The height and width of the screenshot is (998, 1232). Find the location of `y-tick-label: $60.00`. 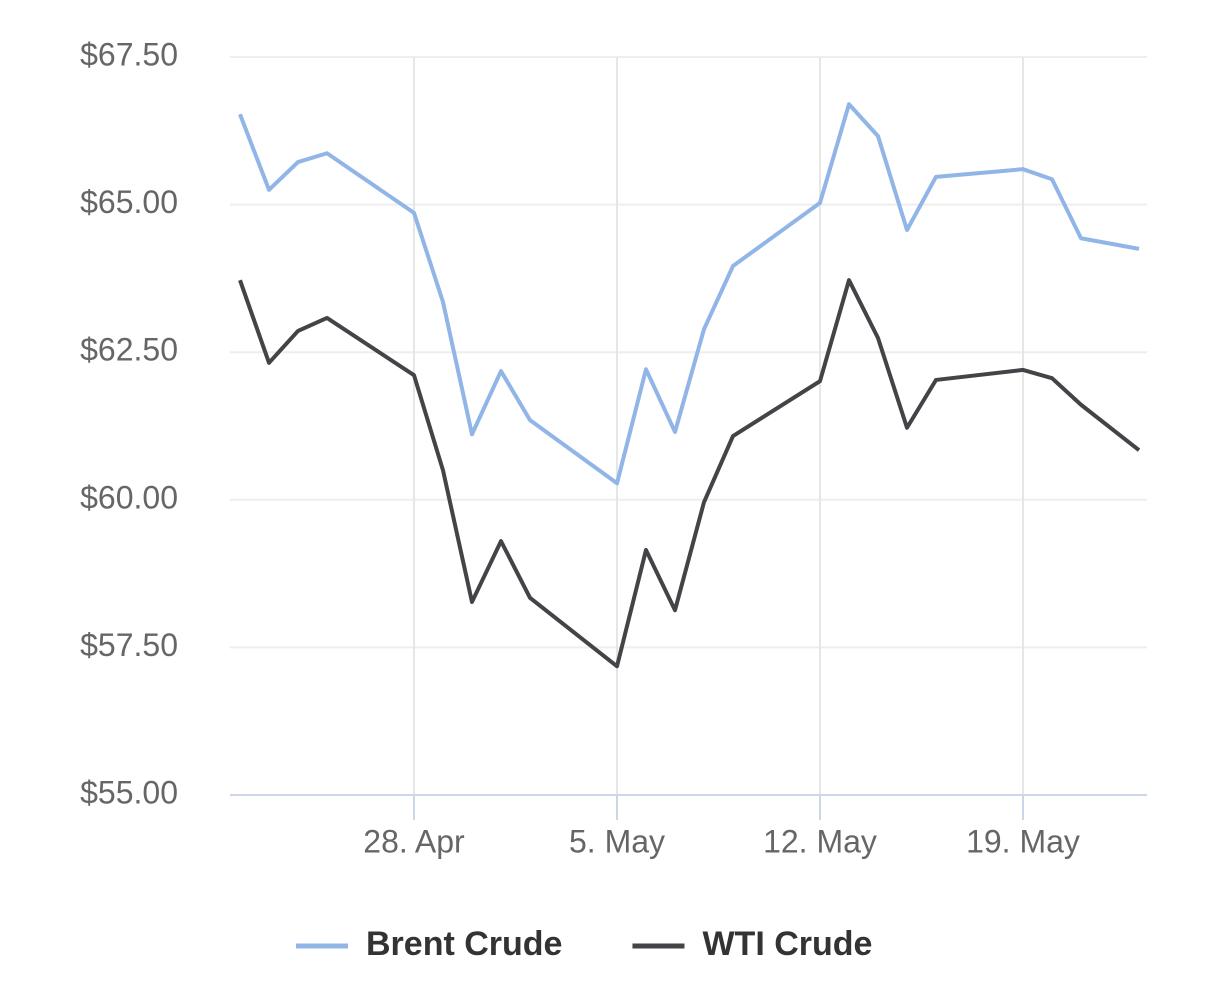

y-tick-label: $60.00 is located at coordinates (129, 497).